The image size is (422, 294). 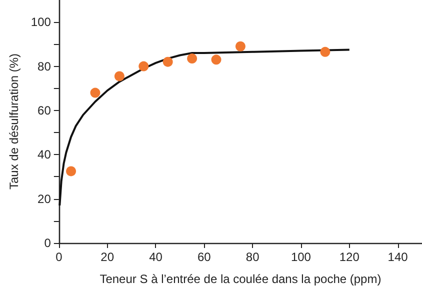 What do you see at coordinates (48, 243) in the screenshot?
I see `y-tick-label: 0` at bounding box center [48, 243].